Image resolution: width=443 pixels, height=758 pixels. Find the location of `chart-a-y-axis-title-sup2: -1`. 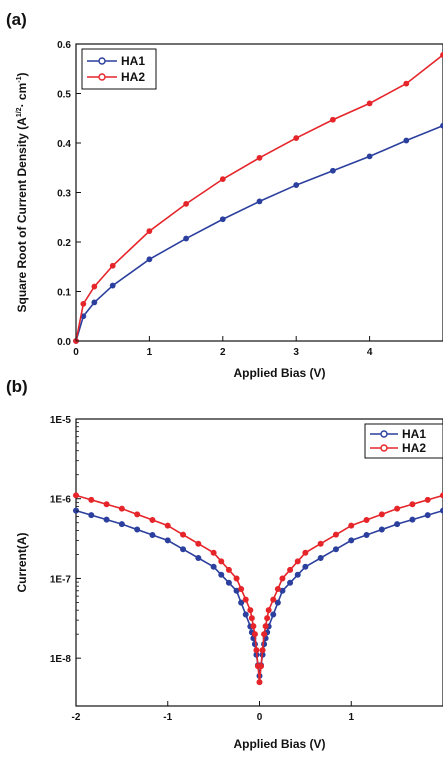

chart-a-y-axis-title-sup2: -1 is located at coordinates (19, 79).